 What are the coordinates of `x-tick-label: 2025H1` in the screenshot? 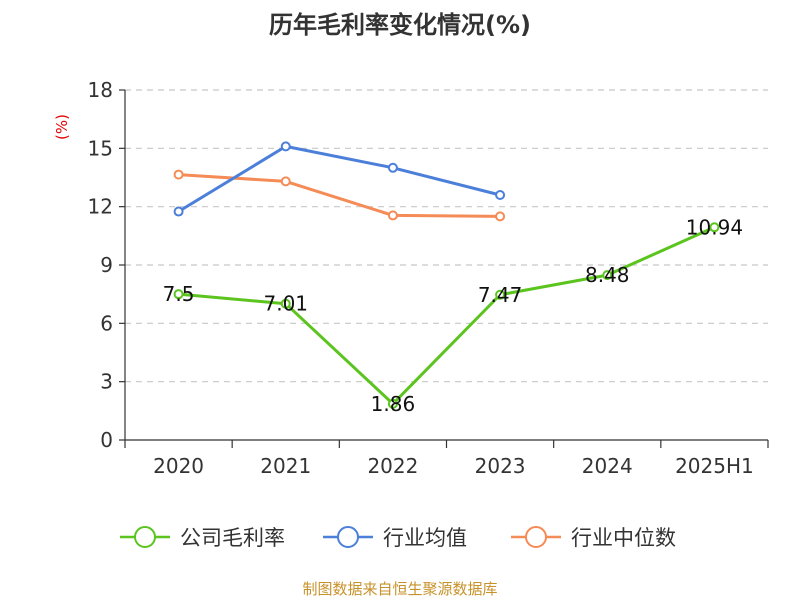 It's located at (714, 466).